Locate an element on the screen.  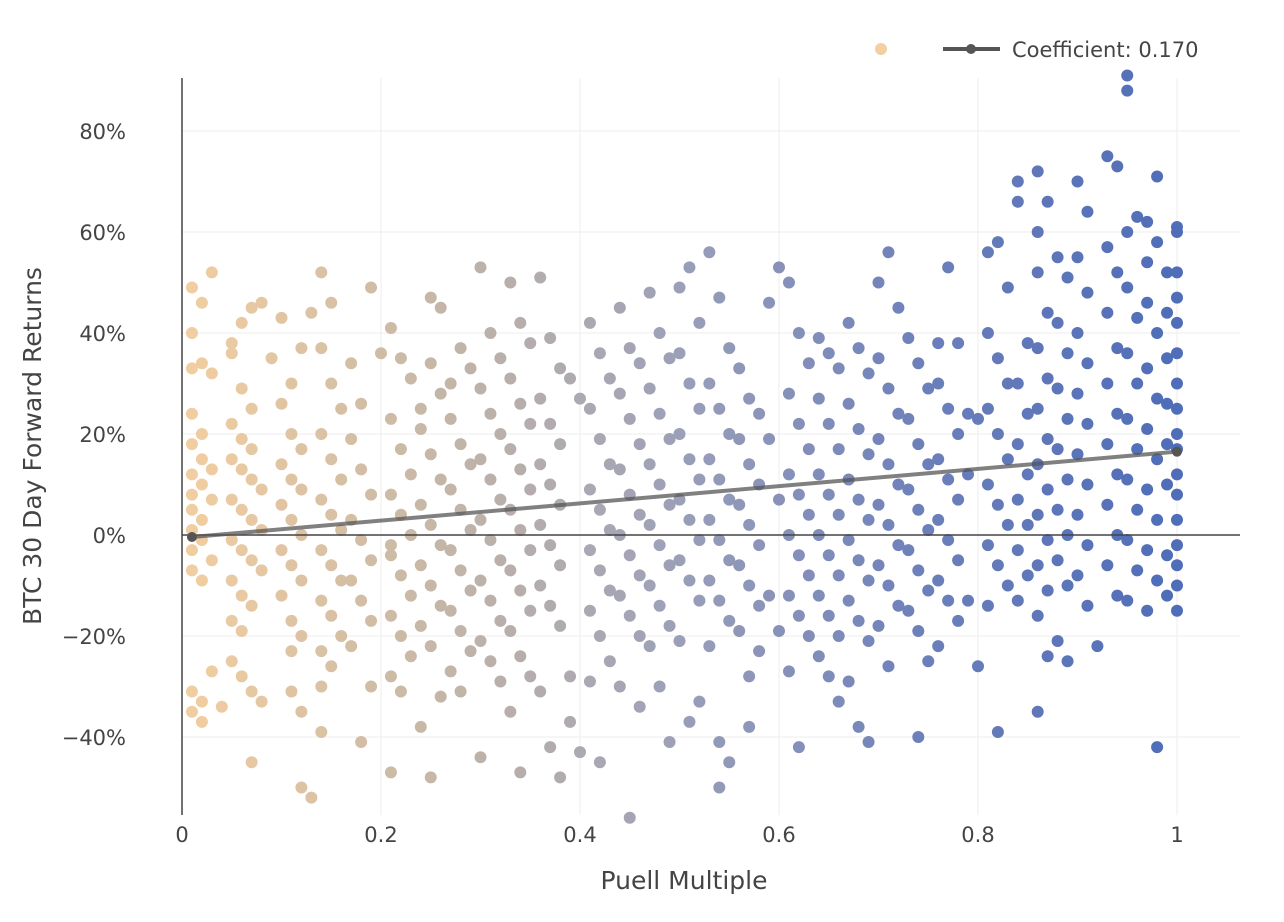
legend: Coefficient: 0.170 is located at coordinates (1036, 50).